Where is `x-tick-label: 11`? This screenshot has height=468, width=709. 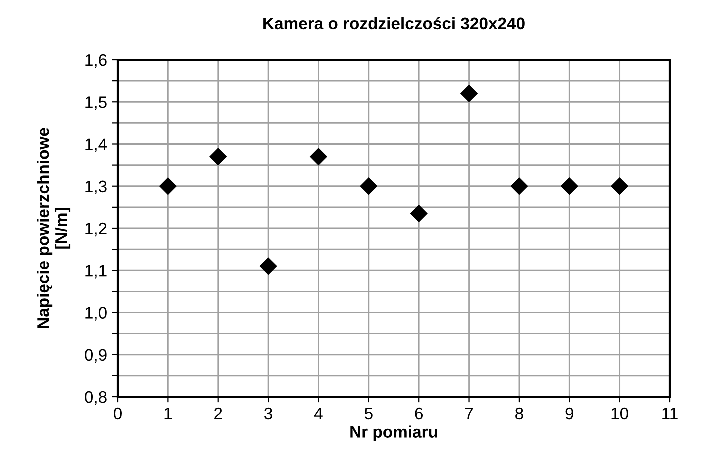 x-tick-label: 11 is located at coordinates (670, 414).